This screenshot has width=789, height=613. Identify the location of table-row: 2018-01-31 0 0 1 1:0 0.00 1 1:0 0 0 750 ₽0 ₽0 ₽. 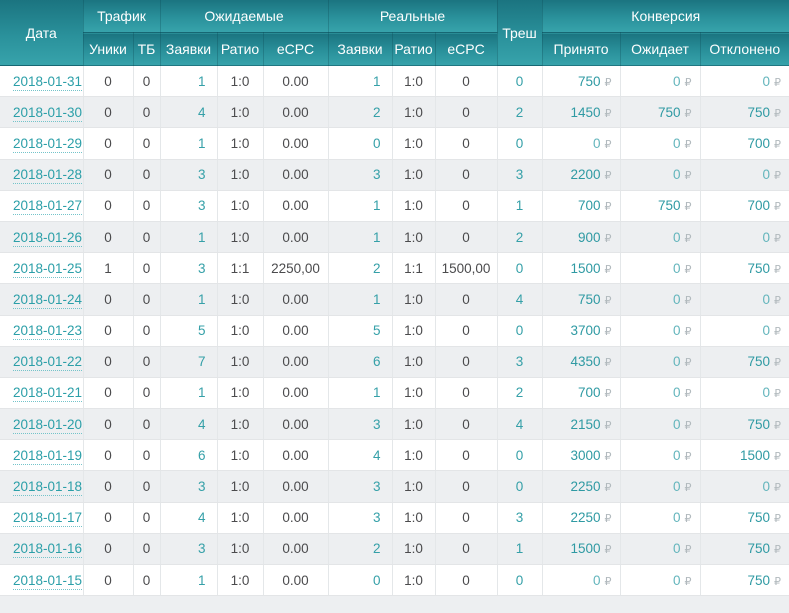
(394, 81).